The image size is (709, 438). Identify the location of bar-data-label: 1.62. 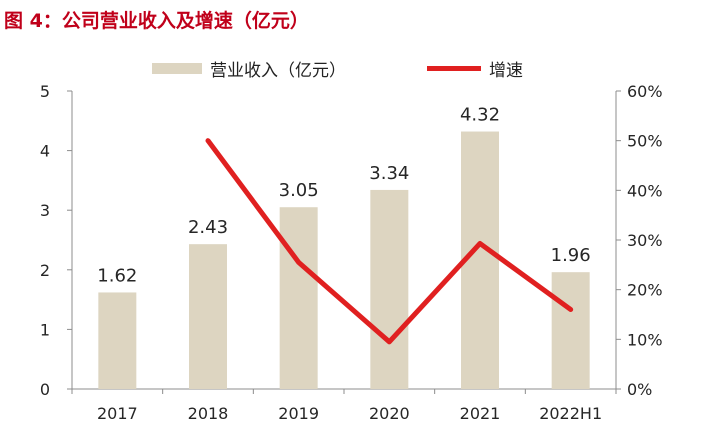
(117, 275).